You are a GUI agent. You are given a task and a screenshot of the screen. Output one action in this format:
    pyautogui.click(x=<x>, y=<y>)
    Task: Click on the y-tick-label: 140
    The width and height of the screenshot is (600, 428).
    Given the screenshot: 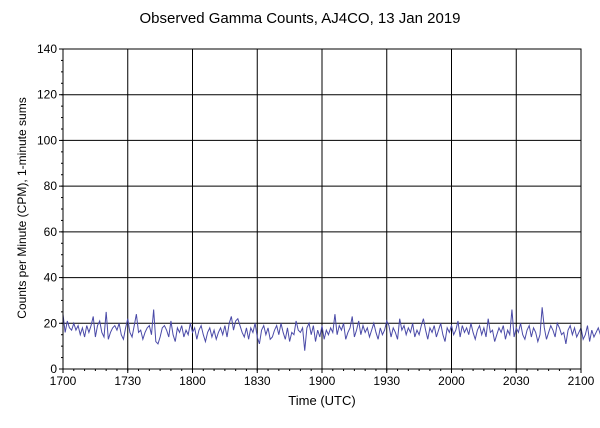 What is the action you would take?
    pyautogui.click(x=47, y=49)
    